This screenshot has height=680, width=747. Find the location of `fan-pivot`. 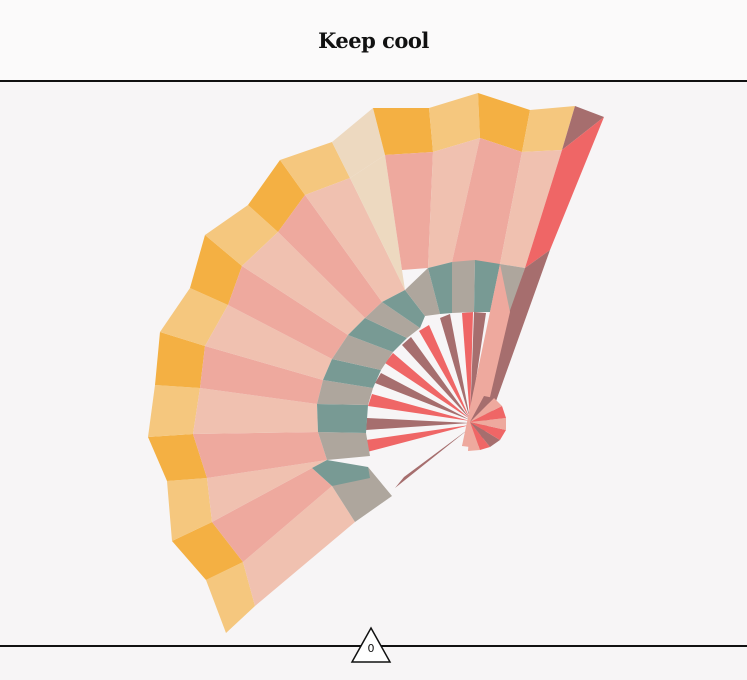

fan-pivot is located at coordinates (487, 423).